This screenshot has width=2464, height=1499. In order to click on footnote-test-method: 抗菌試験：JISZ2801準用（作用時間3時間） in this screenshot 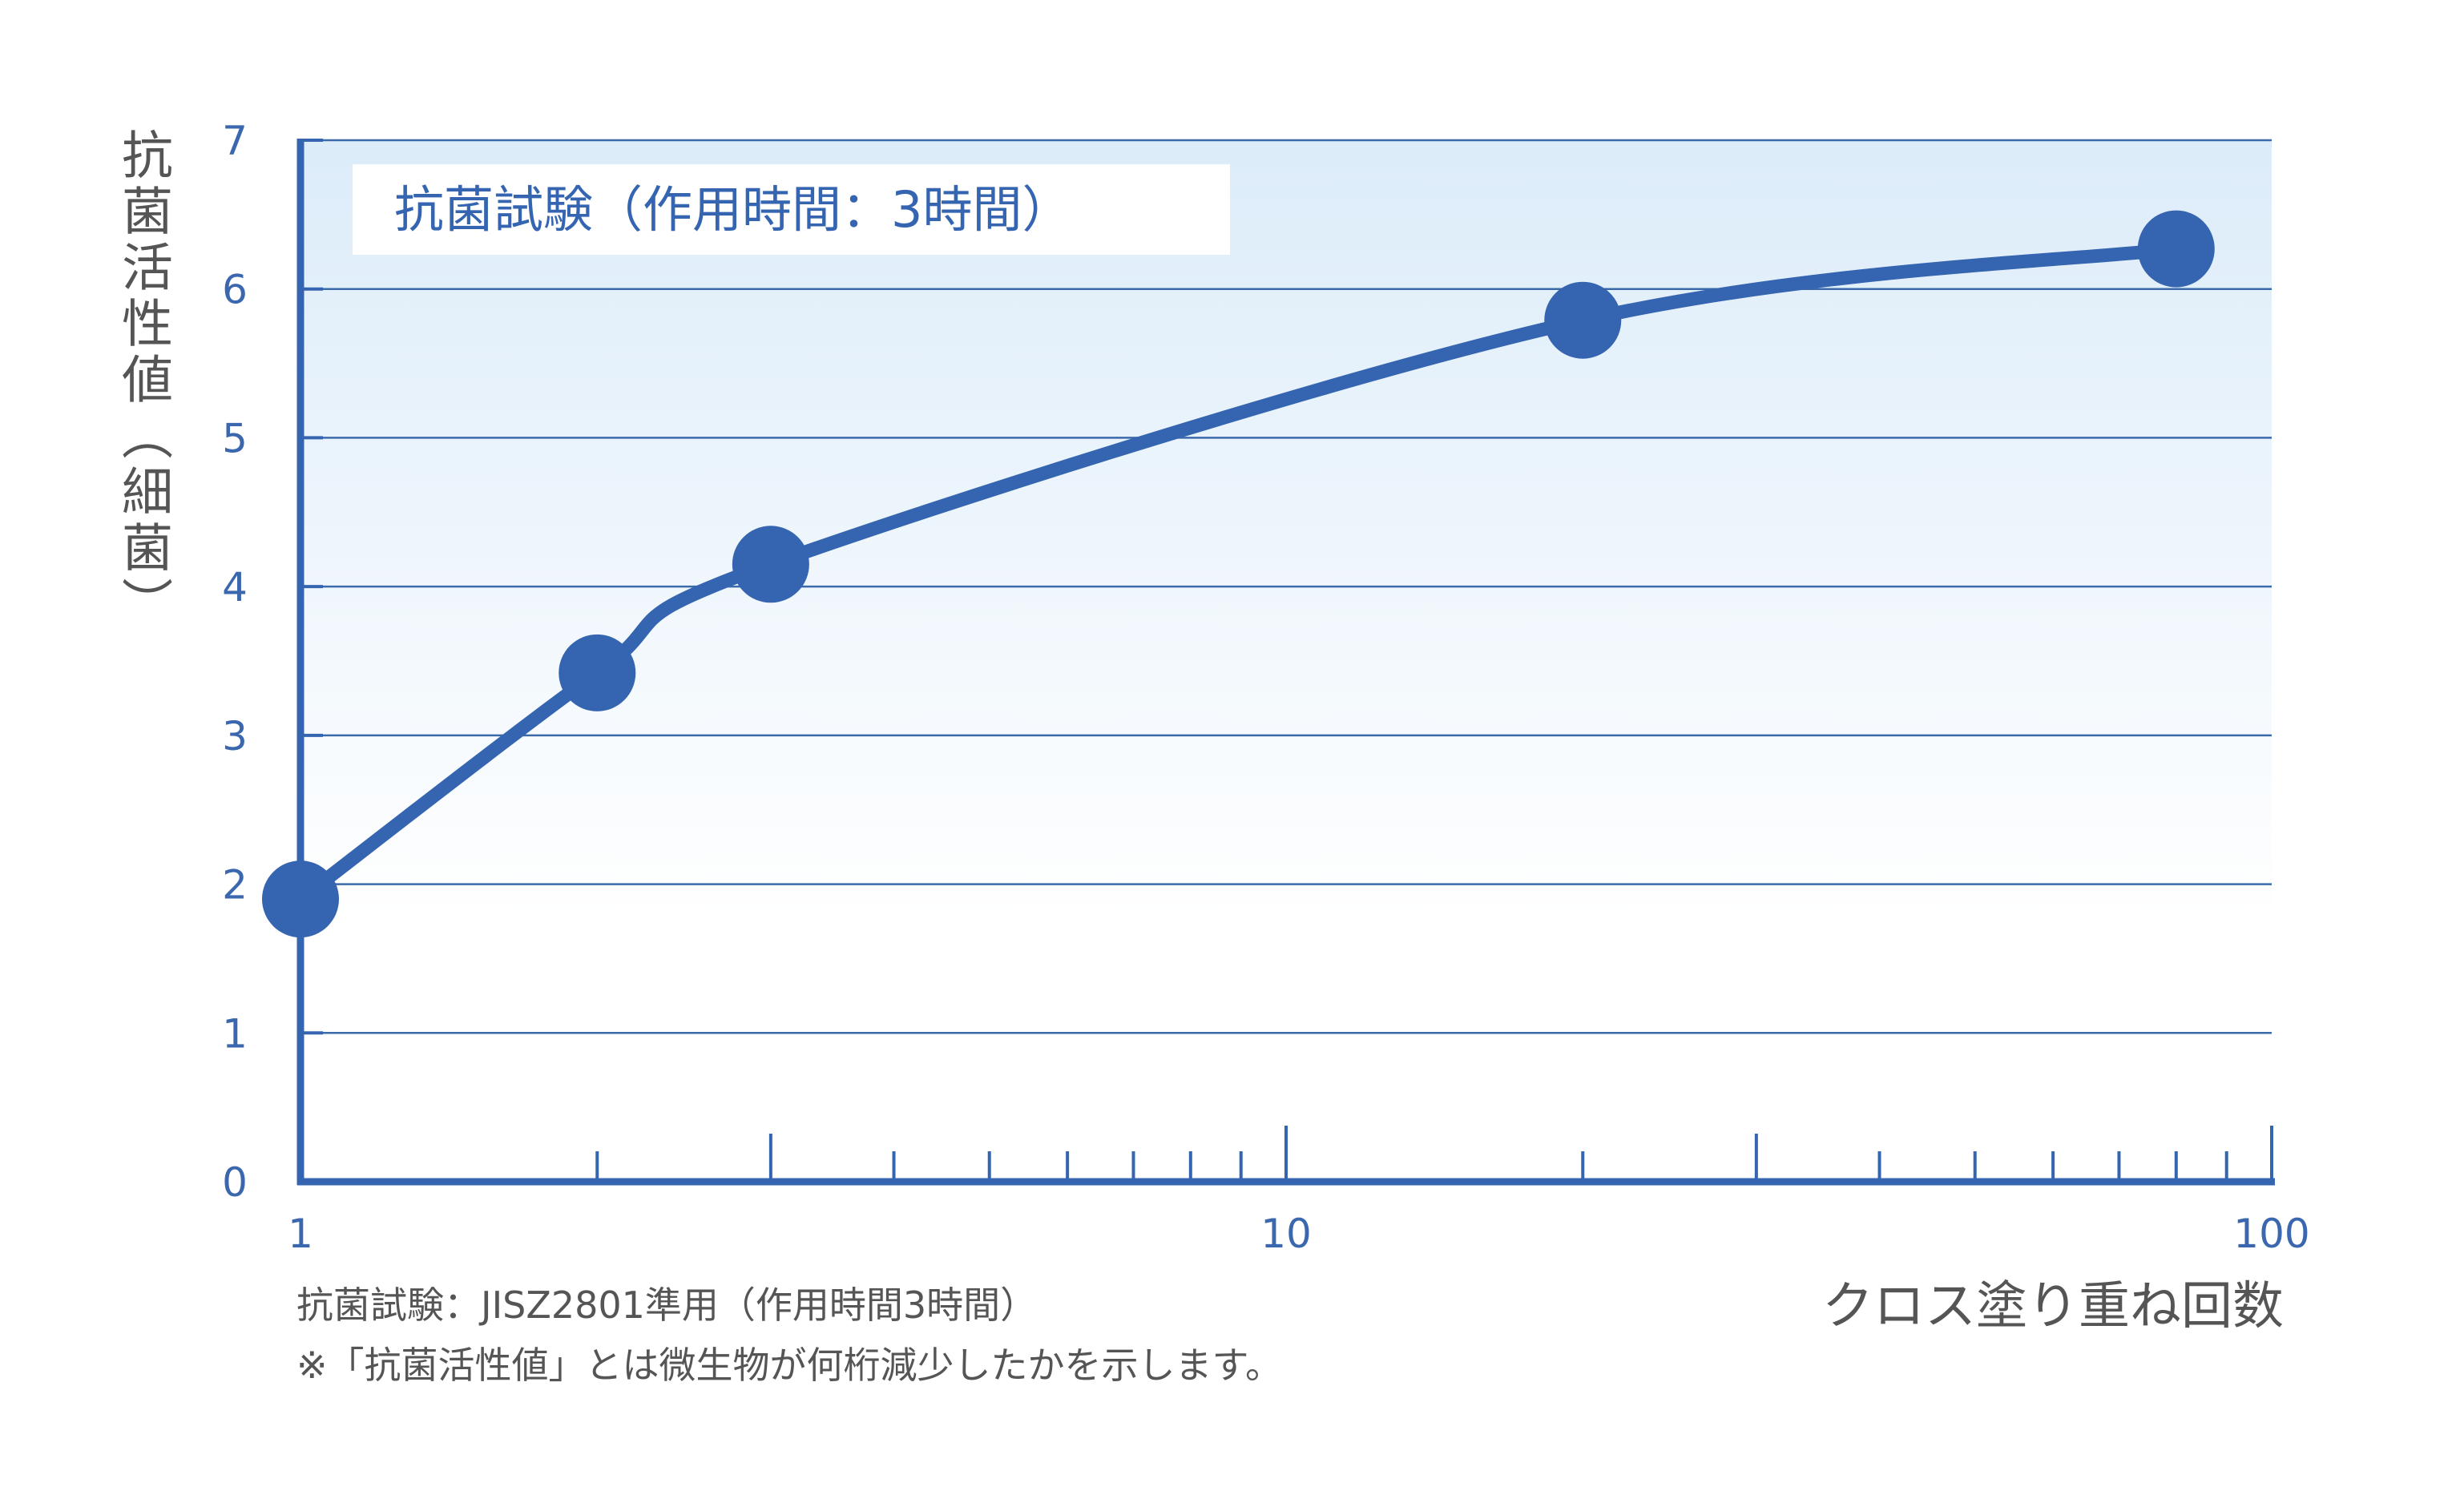, I will do `click(666, 1305)`.